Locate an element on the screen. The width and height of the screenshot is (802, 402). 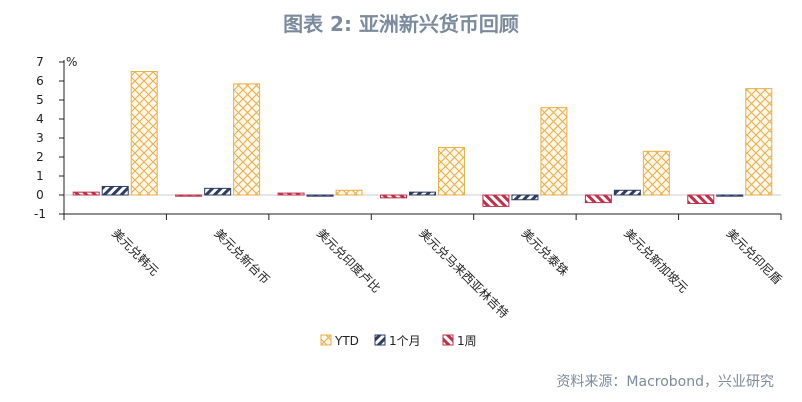
bar-YTD-美元兑新加坡元 is located at coordinates (656, 173).